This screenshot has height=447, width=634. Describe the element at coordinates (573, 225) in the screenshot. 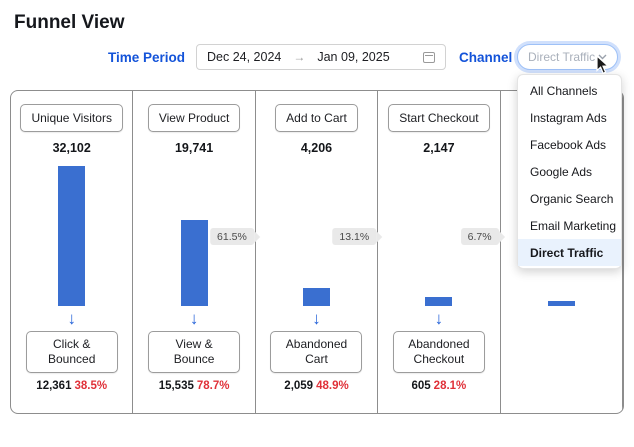

I see `menu-item-email-marketing: Email Marketing` at that location.